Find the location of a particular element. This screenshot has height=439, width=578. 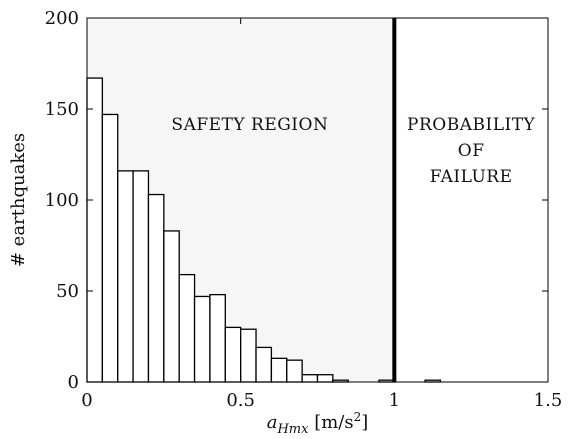

y-tick-label: 50 is located at coordinates (67, 291).